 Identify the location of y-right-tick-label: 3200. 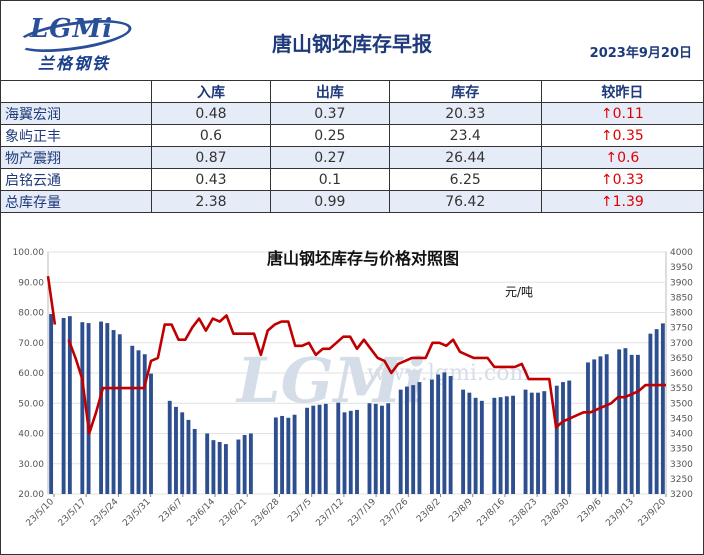
(681, 495).